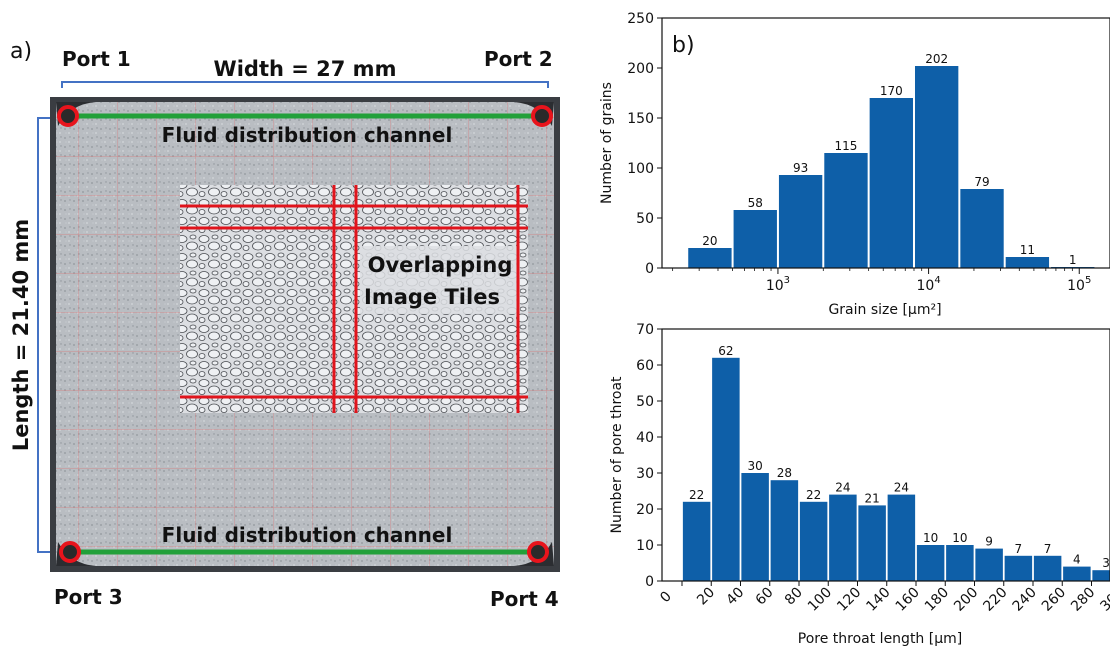  I want to click on pore-y-tick-label: 70, so click(645, 330).